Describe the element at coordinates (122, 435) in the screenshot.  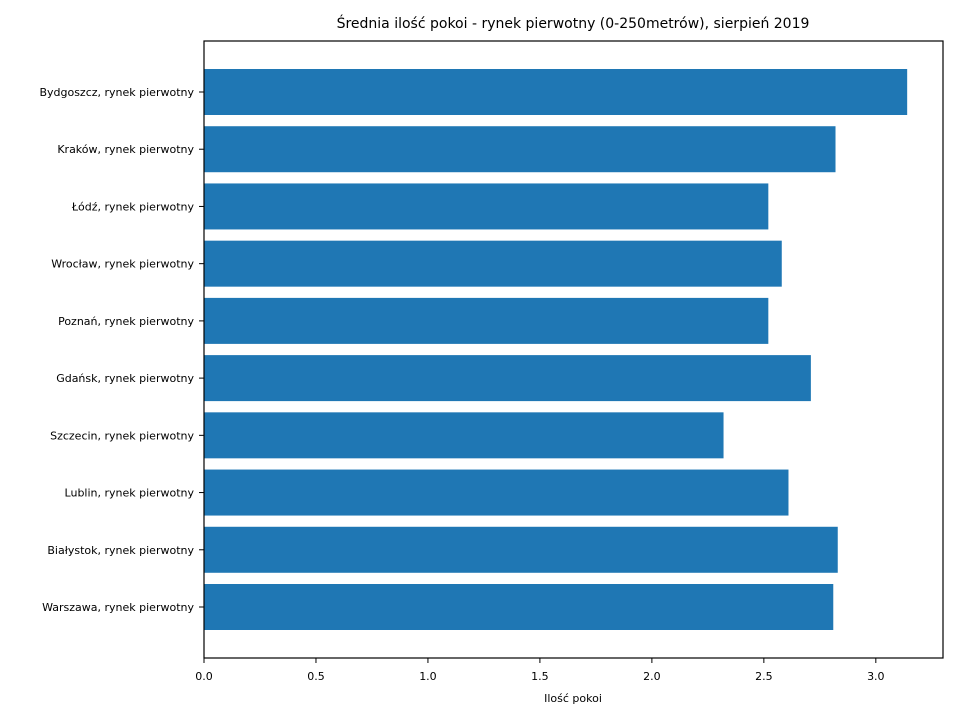
I see `y-tick-label: Szczecin, rynek pierwotny` at that location.